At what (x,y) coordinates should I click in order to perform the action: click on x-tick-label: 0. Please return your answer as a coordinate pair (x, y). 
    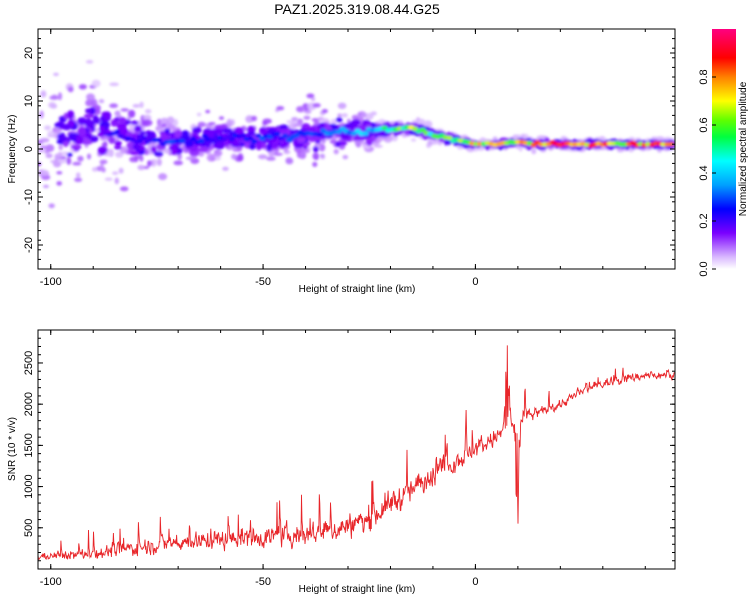
    Looking at the image, I should click on (475, 282).